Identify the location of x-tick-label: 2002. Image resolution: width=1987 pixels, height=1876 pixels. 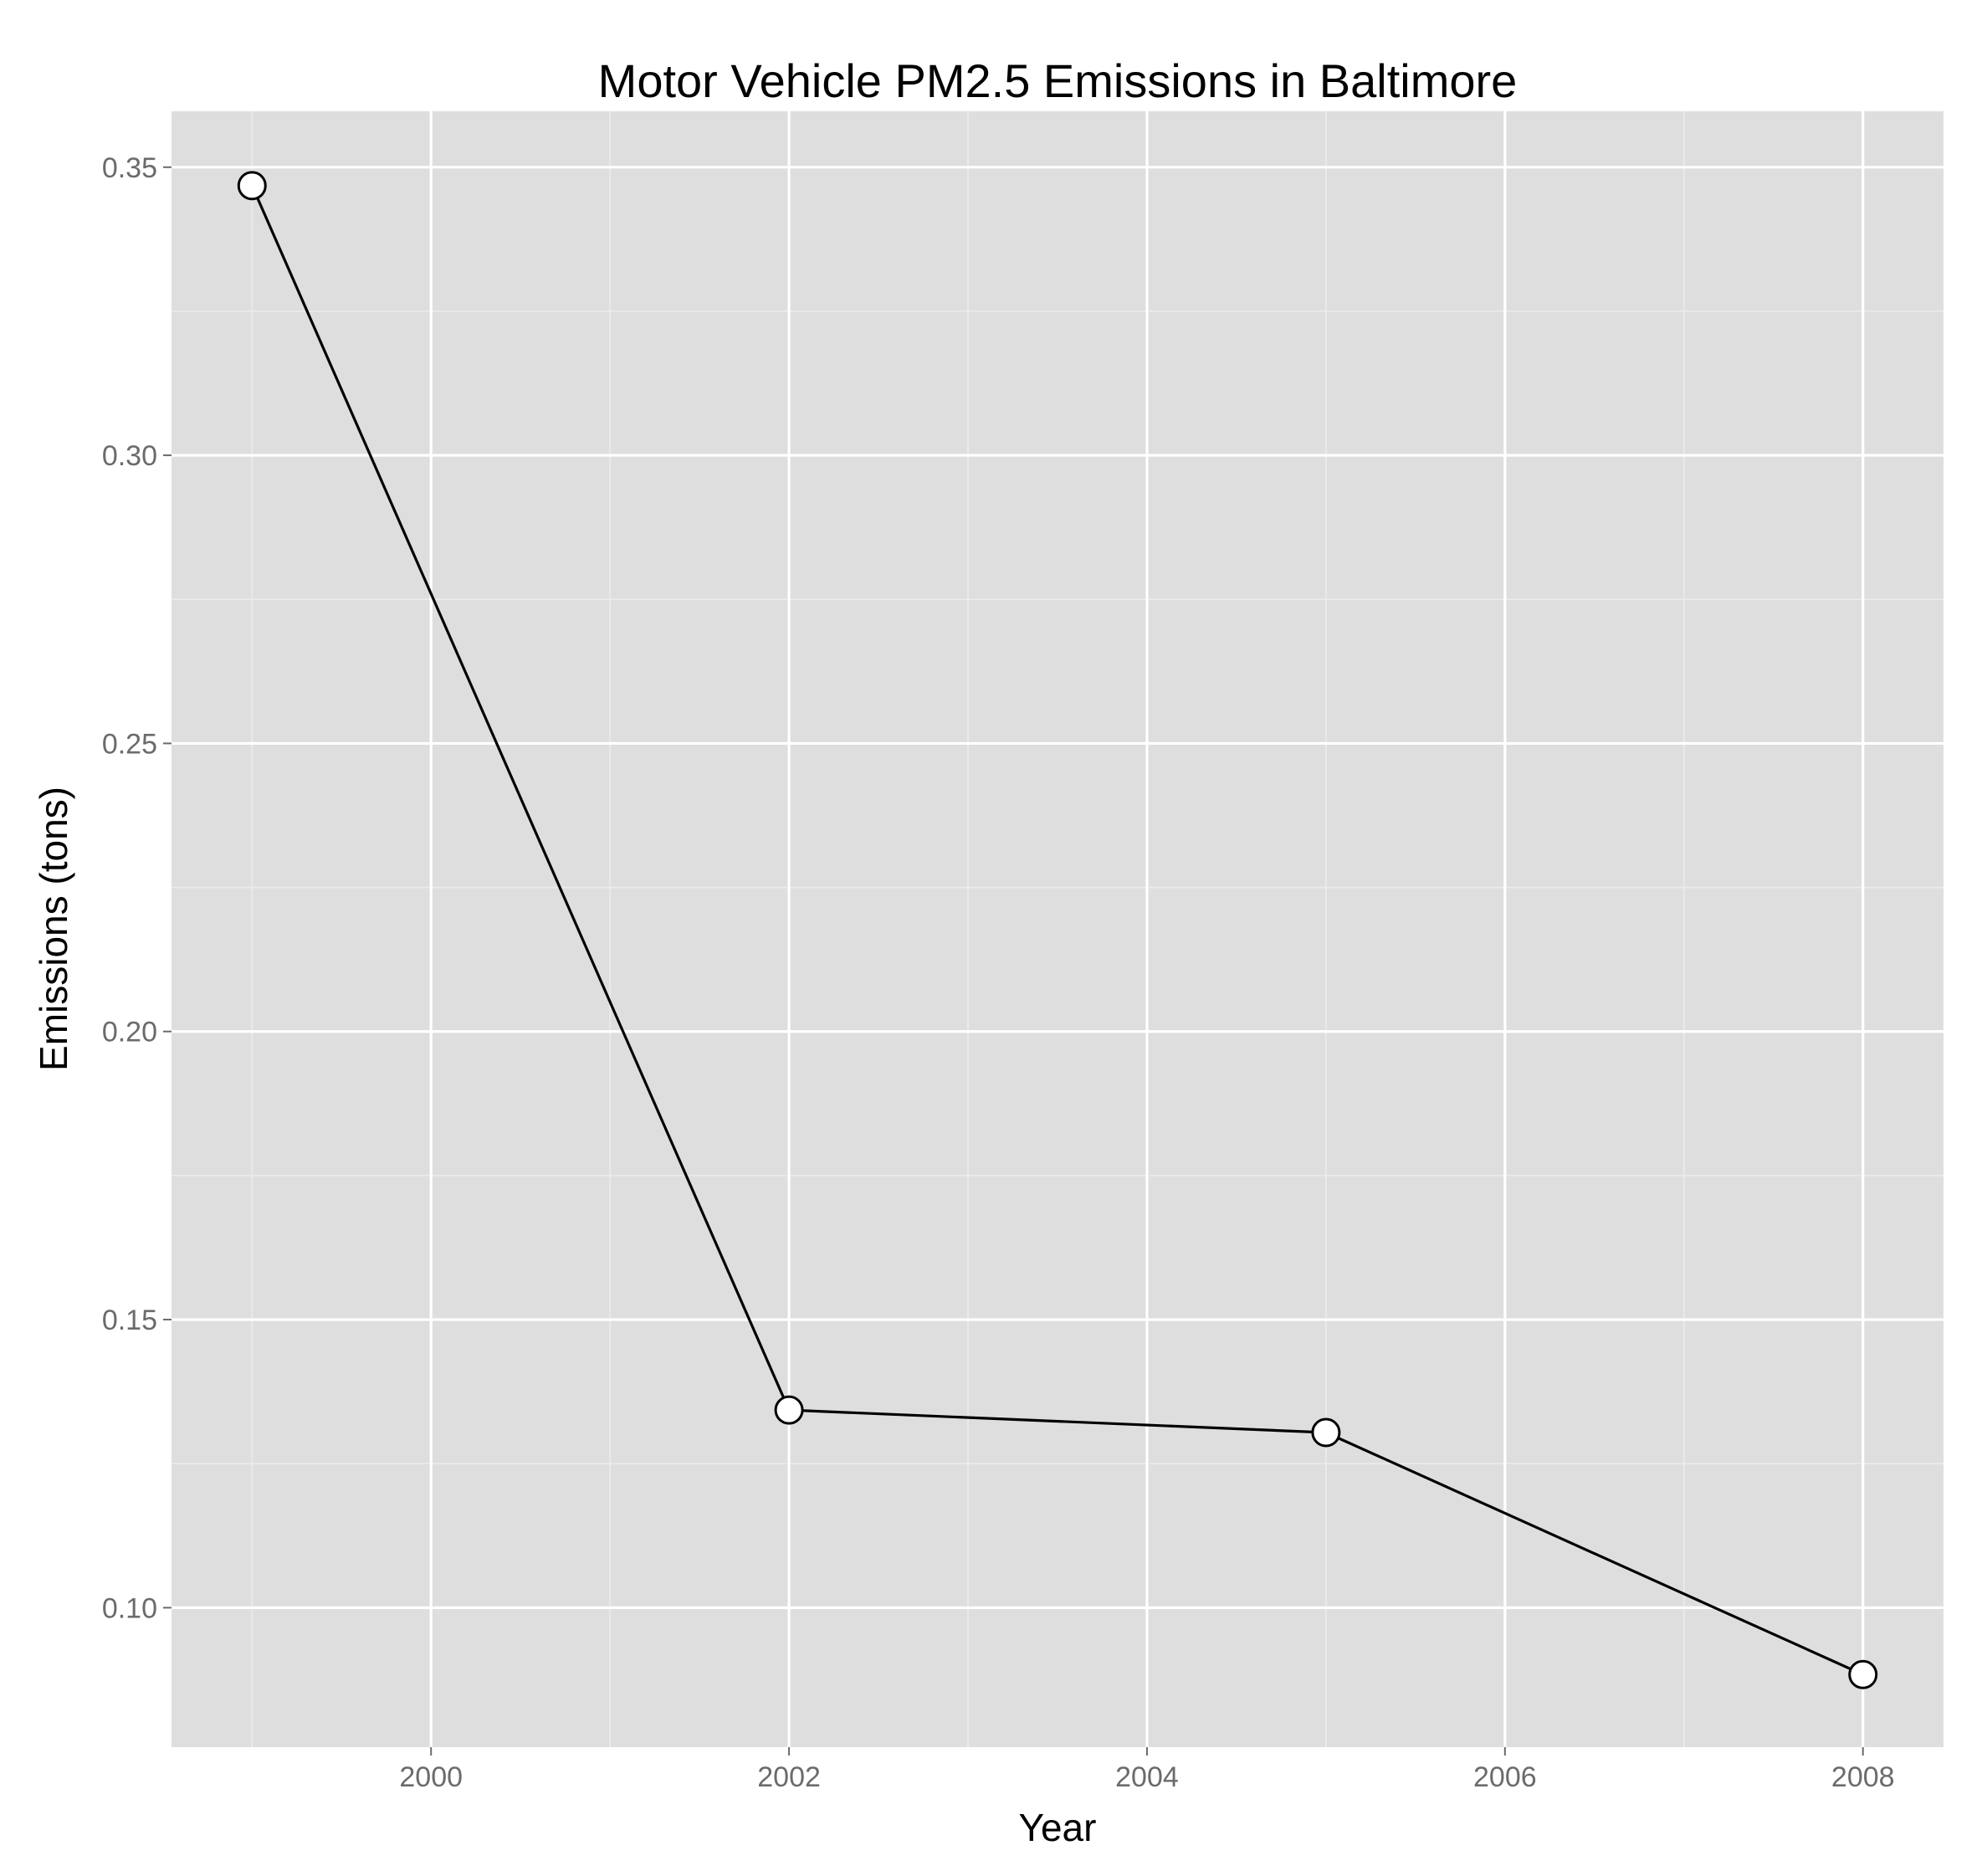
(789, 1777).